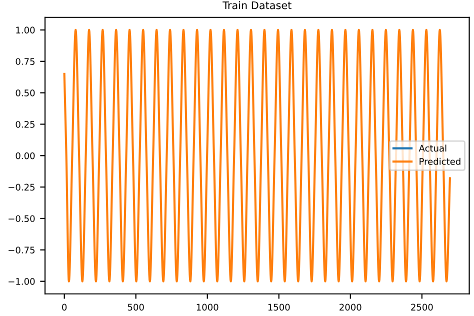  What do you see at coordinates (25, 93) in the screenshot?
I see `y-tick-label: 0.50` at bounding box center [25, 93].